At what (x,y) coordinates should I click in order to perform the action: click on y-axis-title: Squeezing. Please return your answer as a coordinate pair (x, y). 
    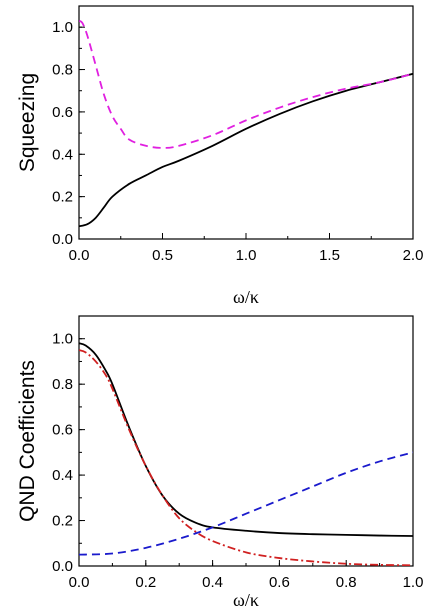
    Looking at the image, I should click on (27, 122).